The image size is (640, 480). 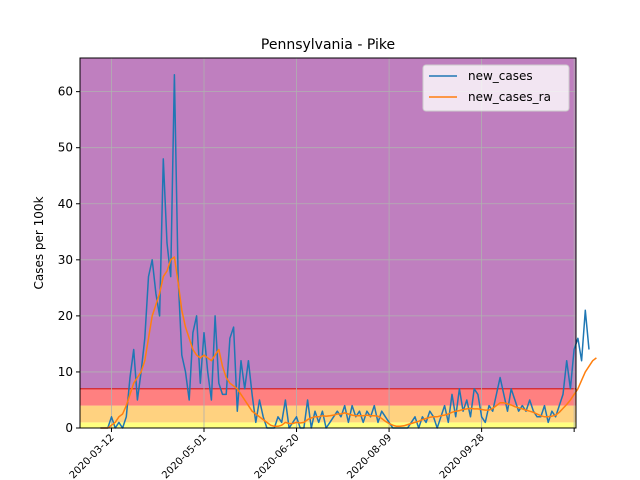 I want to click on y-axis-label: Cases per 100k, so click(x=39, y=242).